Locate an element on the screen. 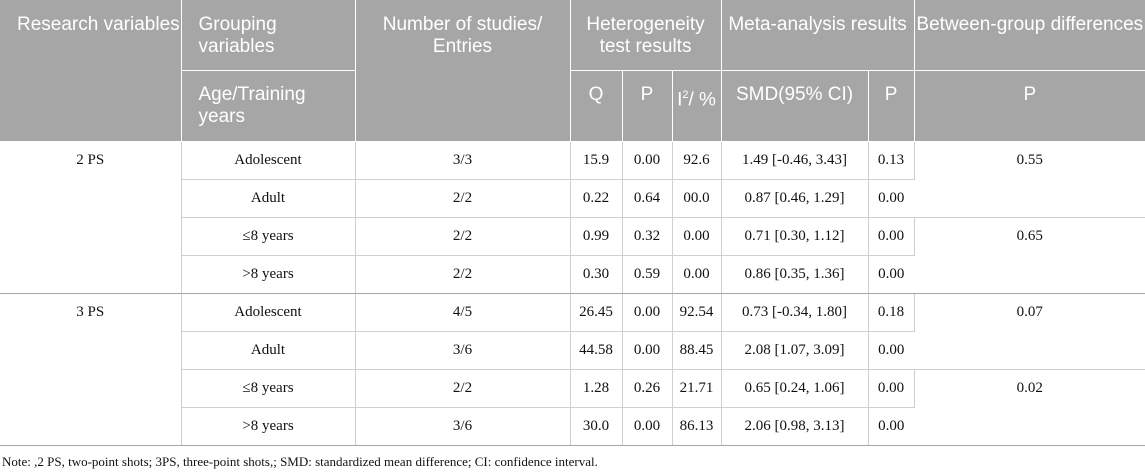 The image size is (1145, 474). smd-cell: 0.86 [0.35, 1.36] is located at coordinates (795, 274).